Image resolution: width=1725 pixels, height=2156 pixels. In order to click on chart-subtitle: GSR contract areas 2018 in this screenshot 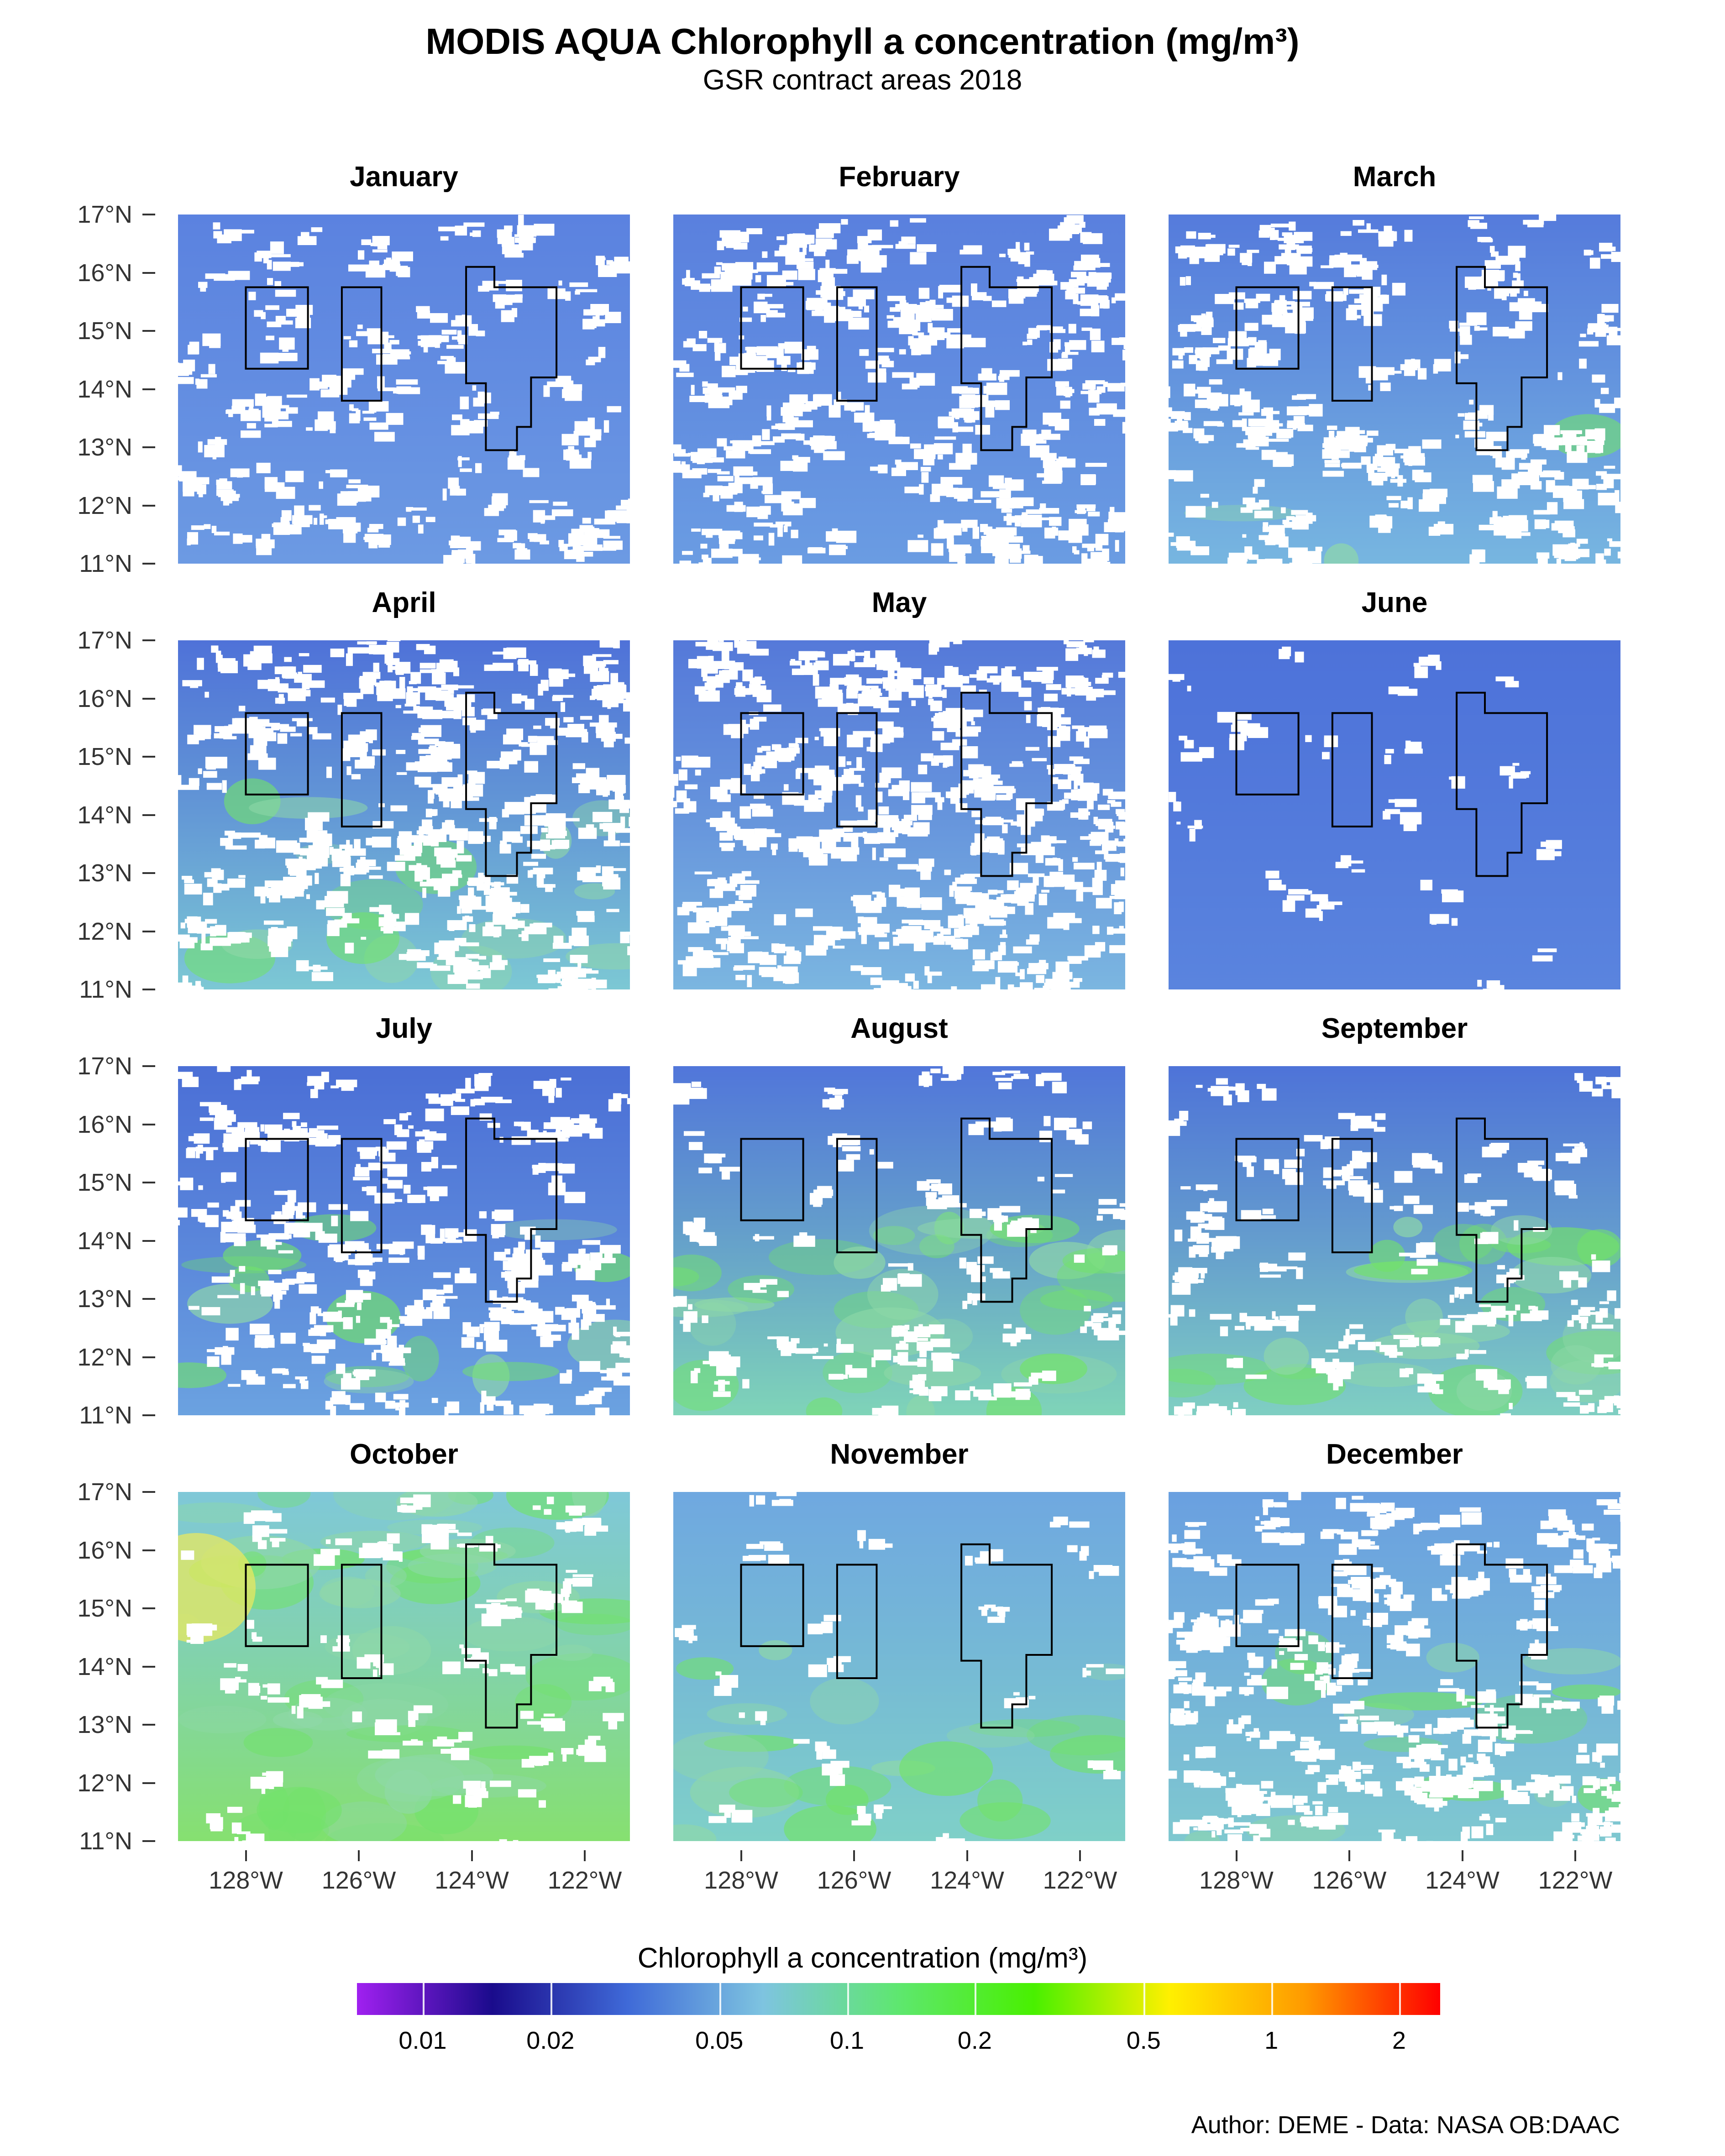, I will do `click(862, 80)`.